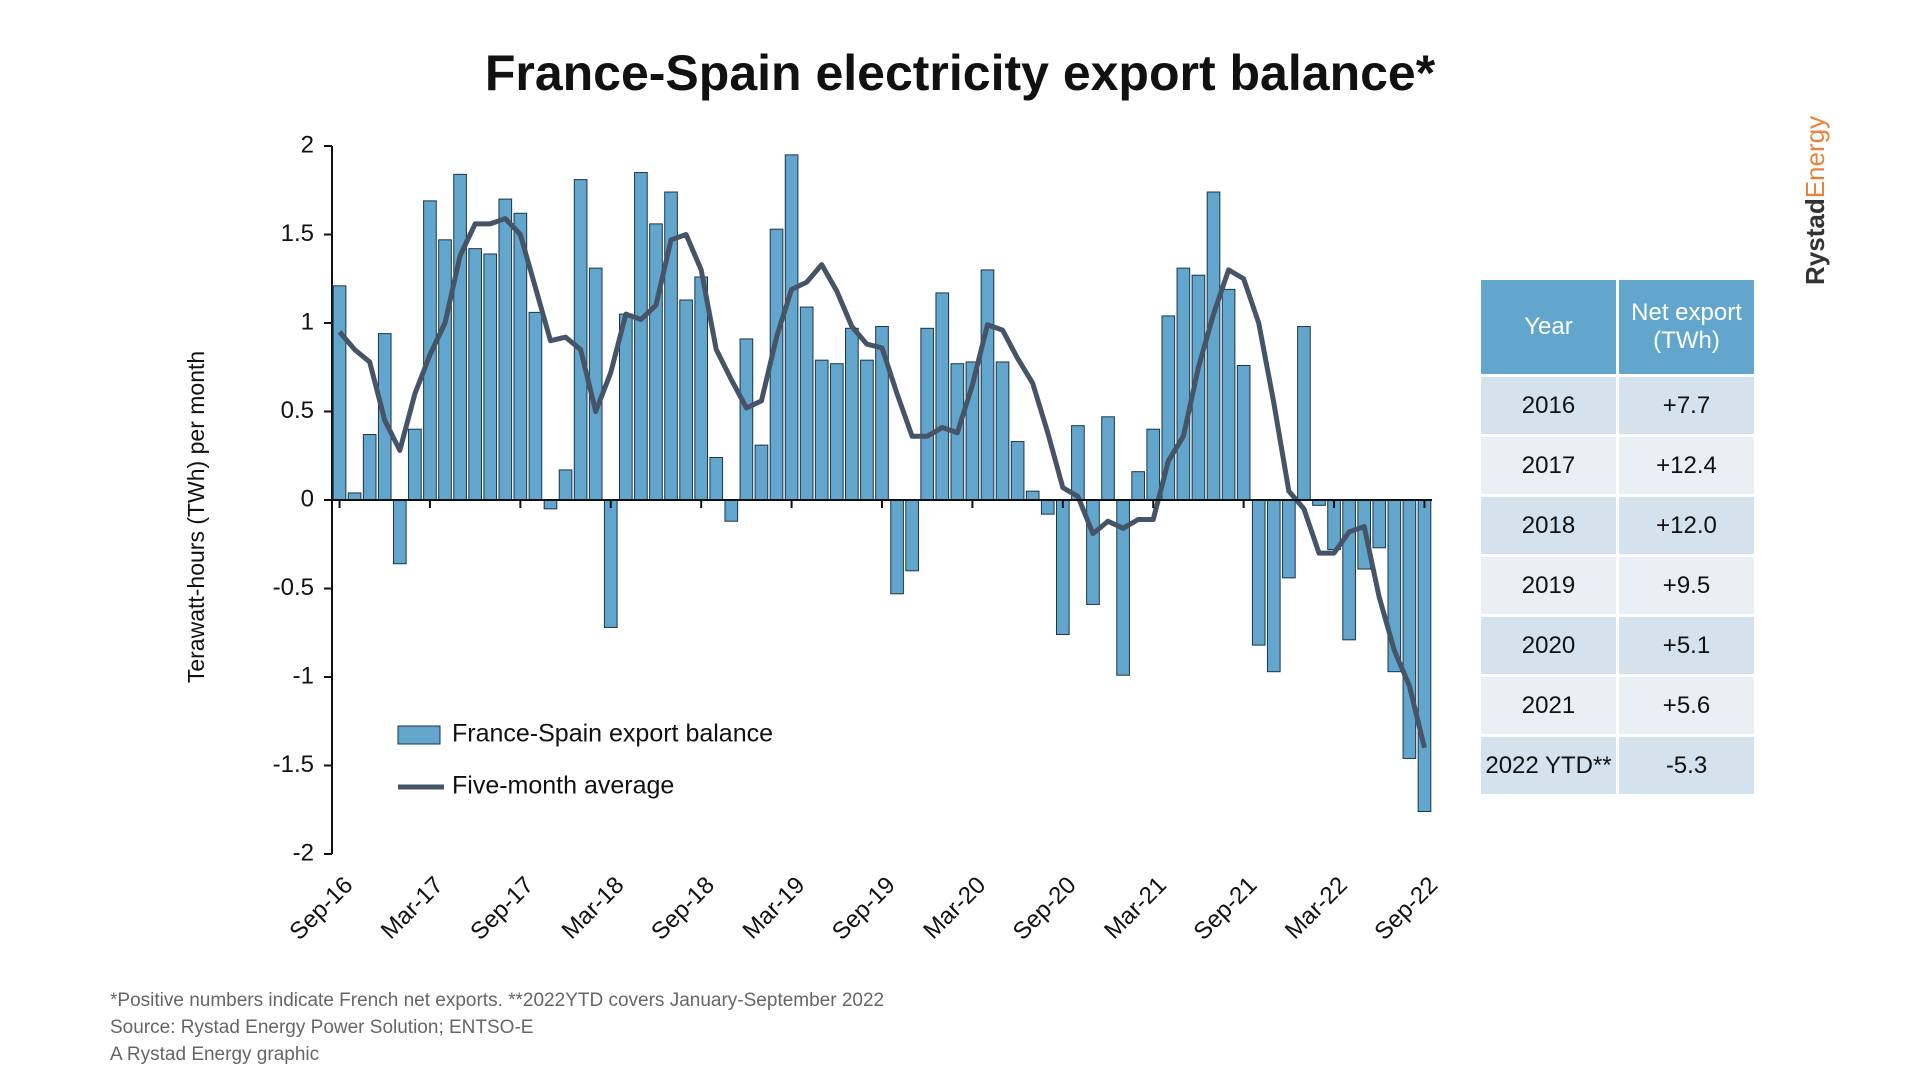 Image resolution: width=1920 pixels, height=1080 pixels. I want to click on table-cell: +12.0, so click(1686, 525).